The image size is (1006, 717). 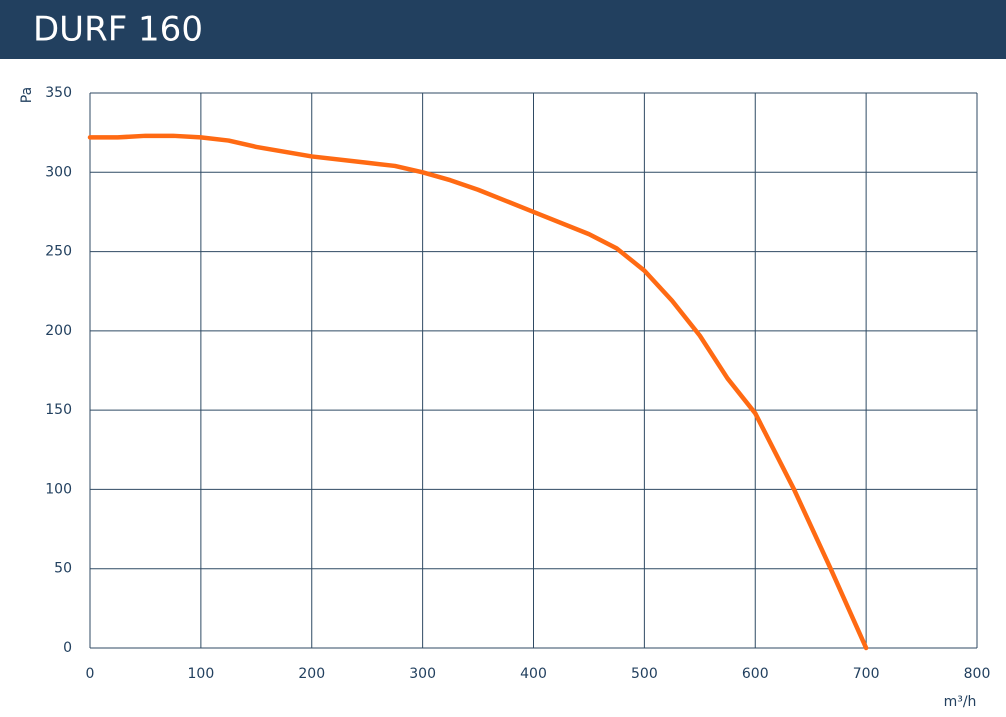 I want to click on y-tick-label: 300, so click(x=58, y=172).